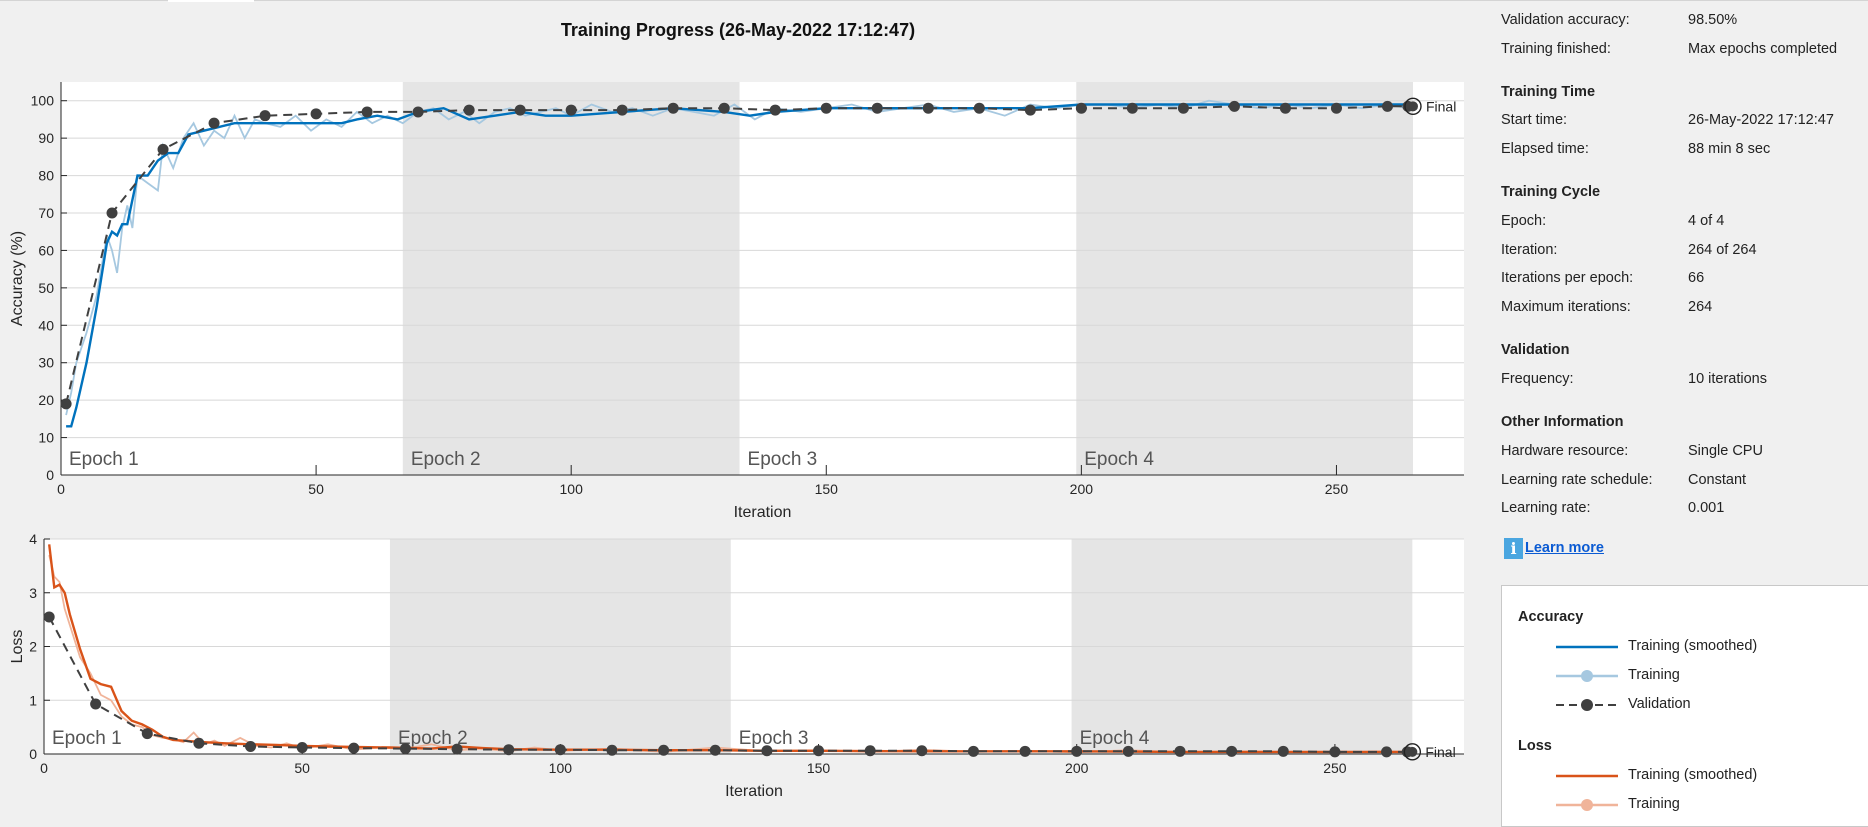  Describe the element at coordinates (1565, 20) in the screenshot. I see `info-key: Validation accuracy:` at that location.